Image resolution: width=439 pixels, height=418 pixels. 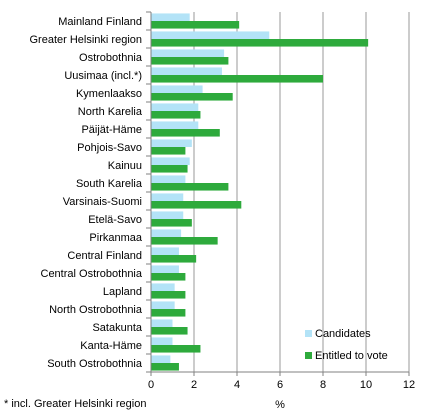 I want to click on category-label: Kainuu, so click(x=125, y=166).